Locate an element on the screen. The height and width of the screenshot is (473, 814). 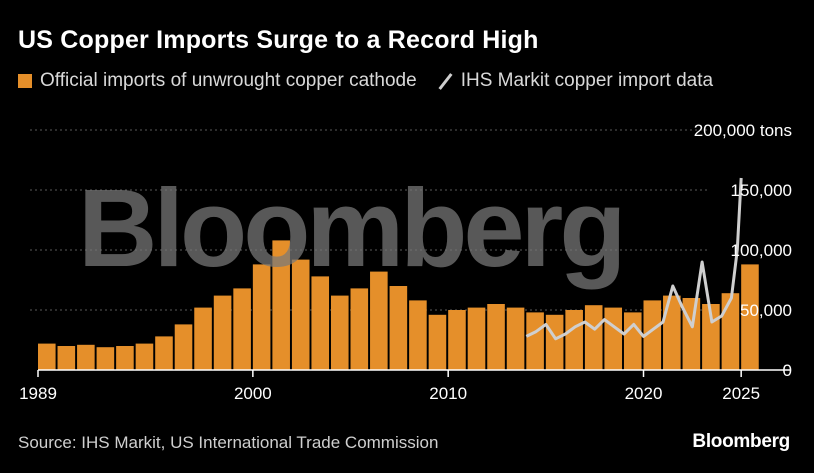
x-tick-label: 2010 is located at coordinates (448, 393).